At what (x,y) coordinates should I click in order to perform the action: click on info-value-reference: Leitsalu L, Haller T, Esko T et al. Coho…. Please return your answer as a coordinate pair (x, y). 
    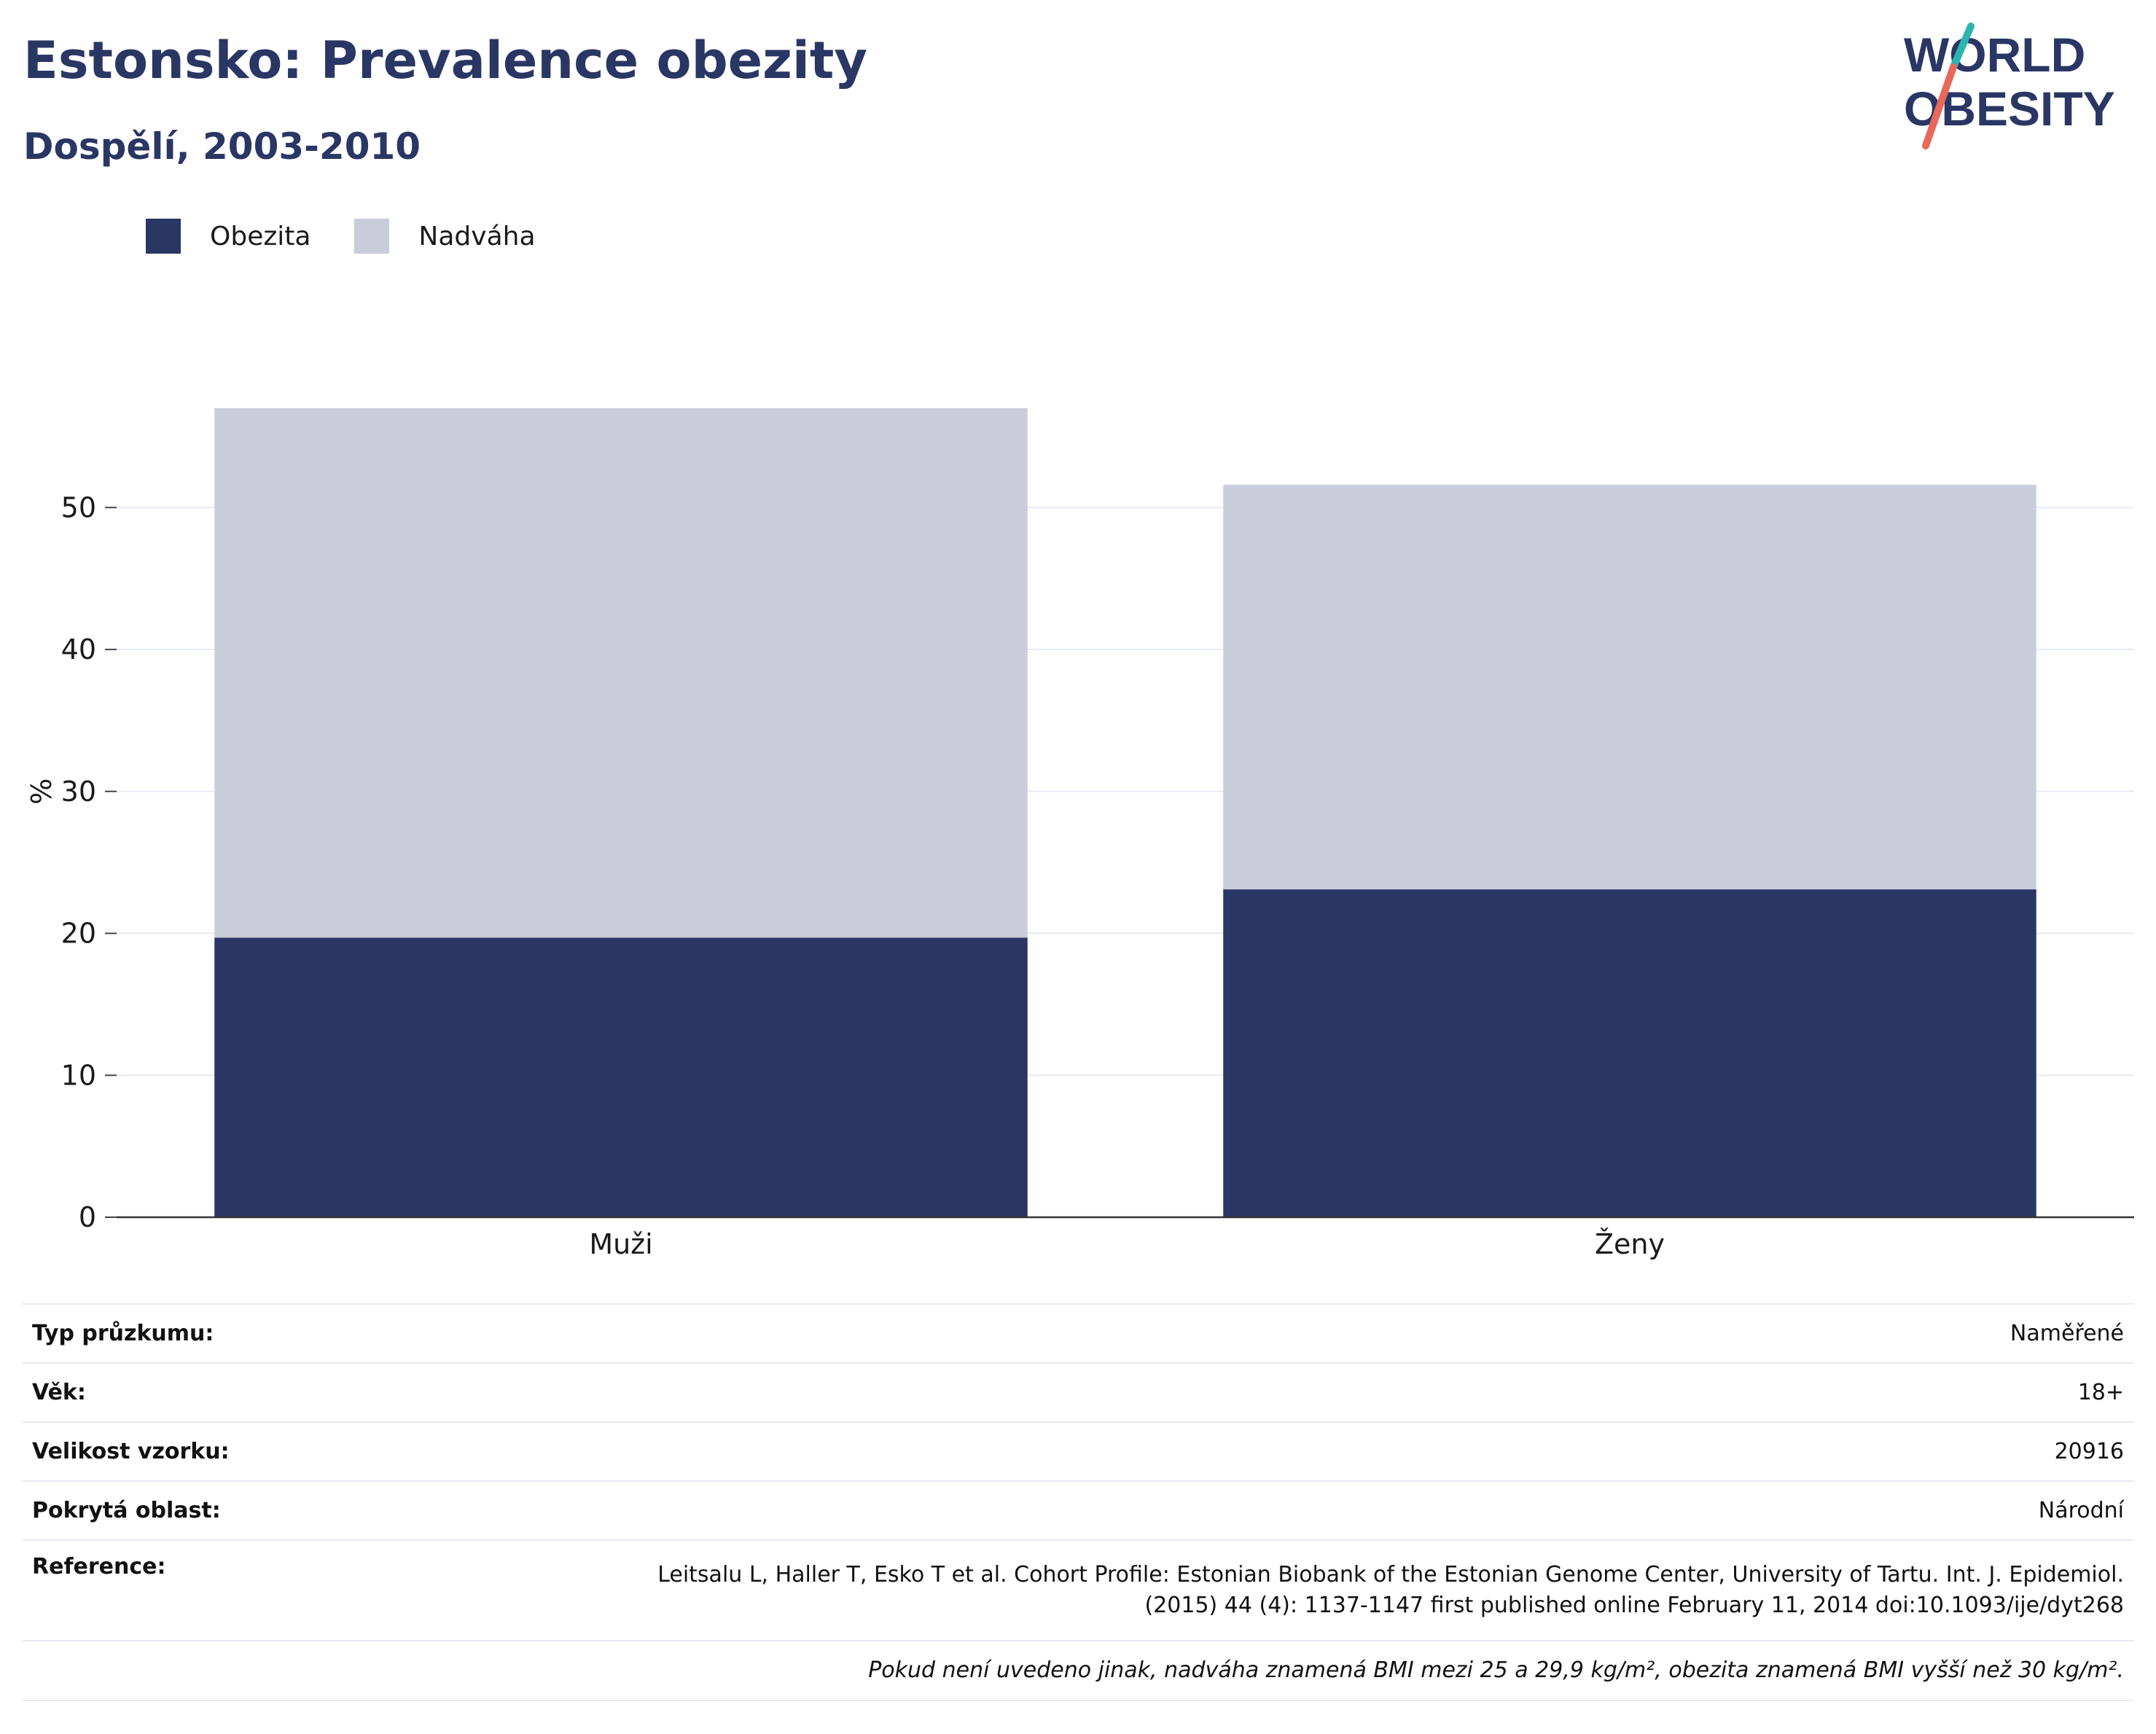
    Looking at the image, I should click on (1213, 1590).